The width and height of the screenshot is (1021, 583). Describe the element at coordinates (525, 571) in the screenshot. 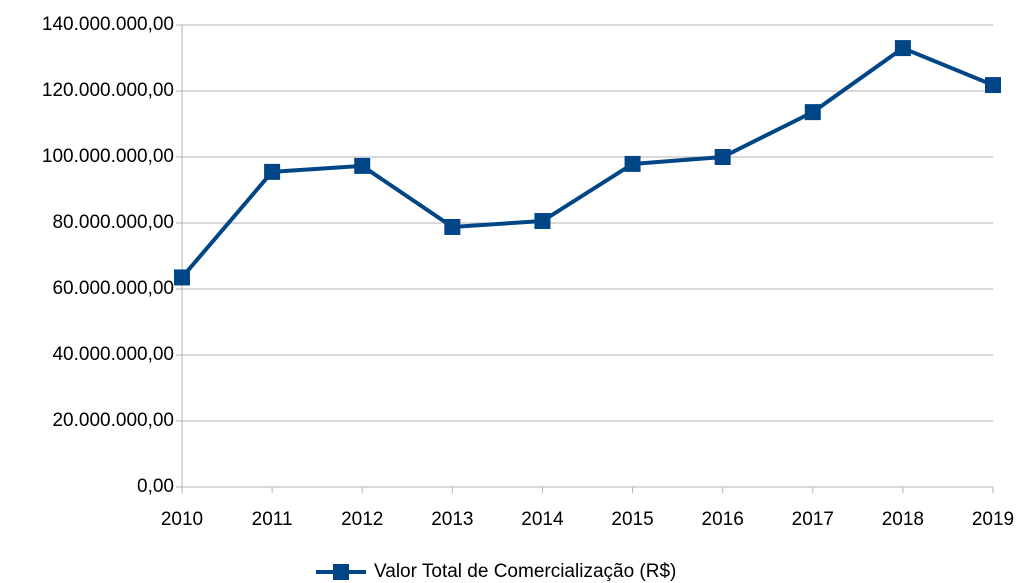

I see `legend-label: Valor Total de Comercialização (R$)` at that location.